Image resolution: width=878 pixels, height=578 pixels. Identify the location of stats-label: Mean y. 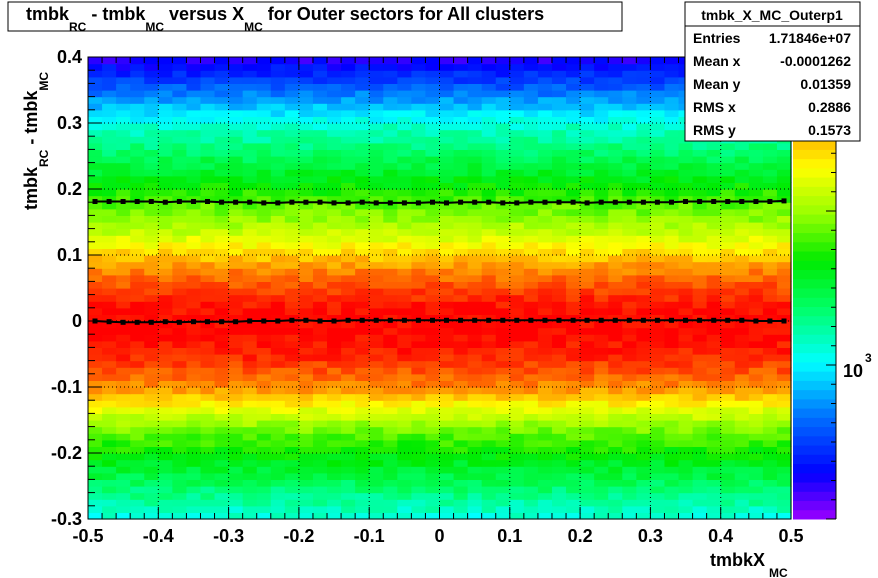
(717, 84).